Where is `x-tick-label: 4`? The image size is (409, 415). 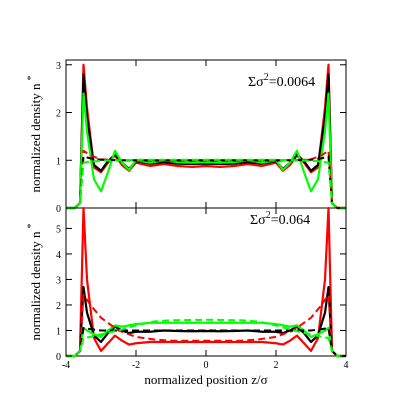
x-tick-label: 4 is located at coordinates (346, 365).